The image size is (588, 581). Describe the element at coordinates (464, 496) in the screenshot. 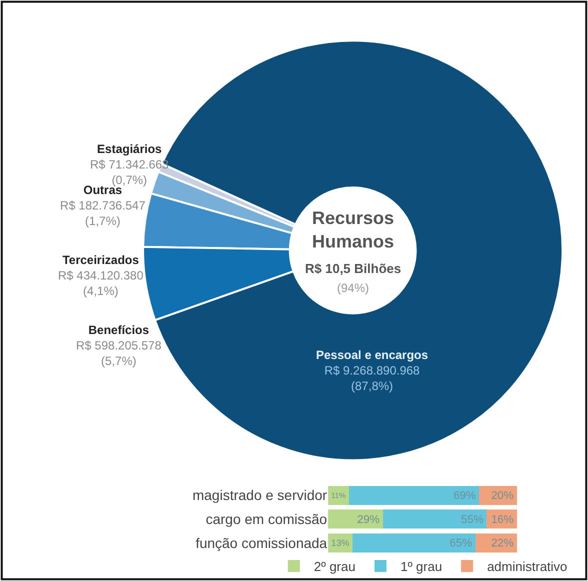

I see `data-label: 69%` at that location.